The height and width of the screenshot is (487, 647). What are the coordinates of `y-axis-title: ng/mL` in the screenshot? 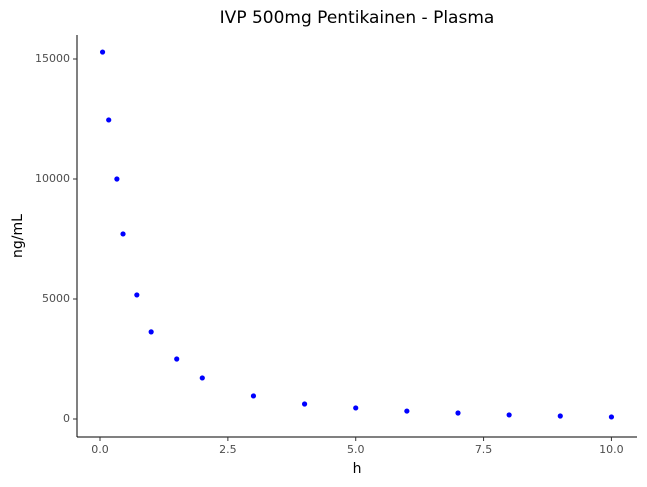 It's located at (18, 236).